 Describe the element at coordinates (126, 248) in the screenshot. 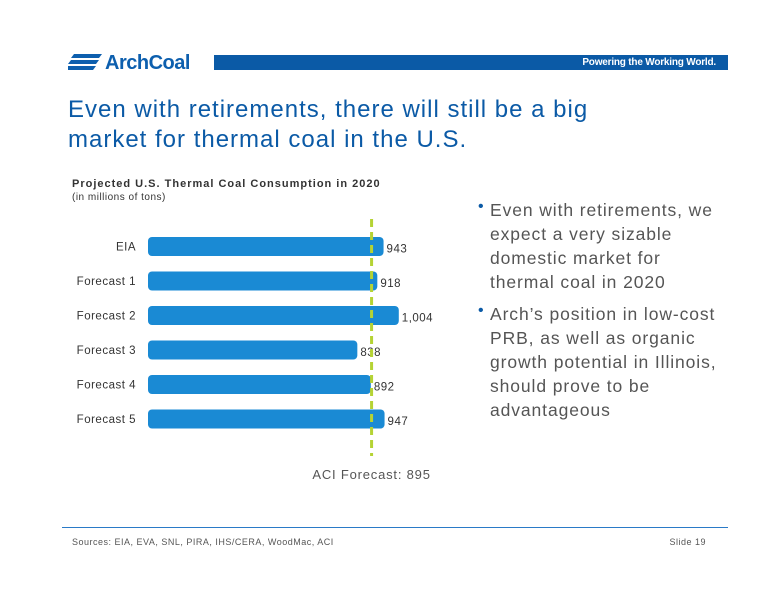

I see `category-label: EIA` at that location.